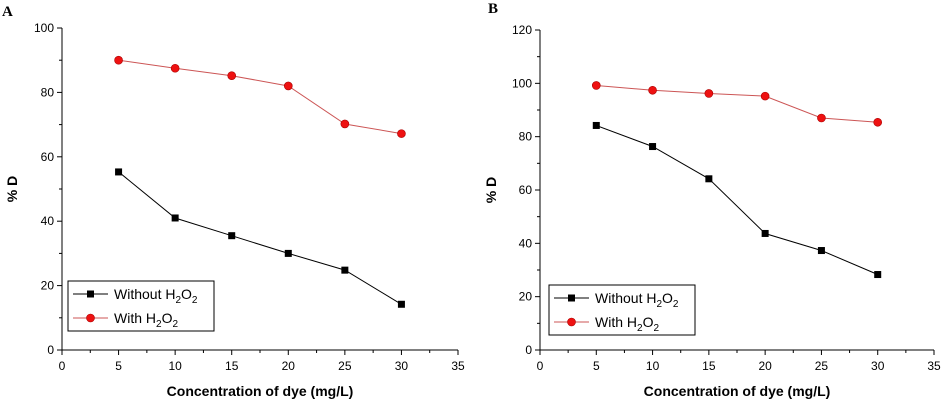  Describe the element at coordinates (62, 366) in the screenshot. I see `chart-a-x-tick-label: 0` at that location.